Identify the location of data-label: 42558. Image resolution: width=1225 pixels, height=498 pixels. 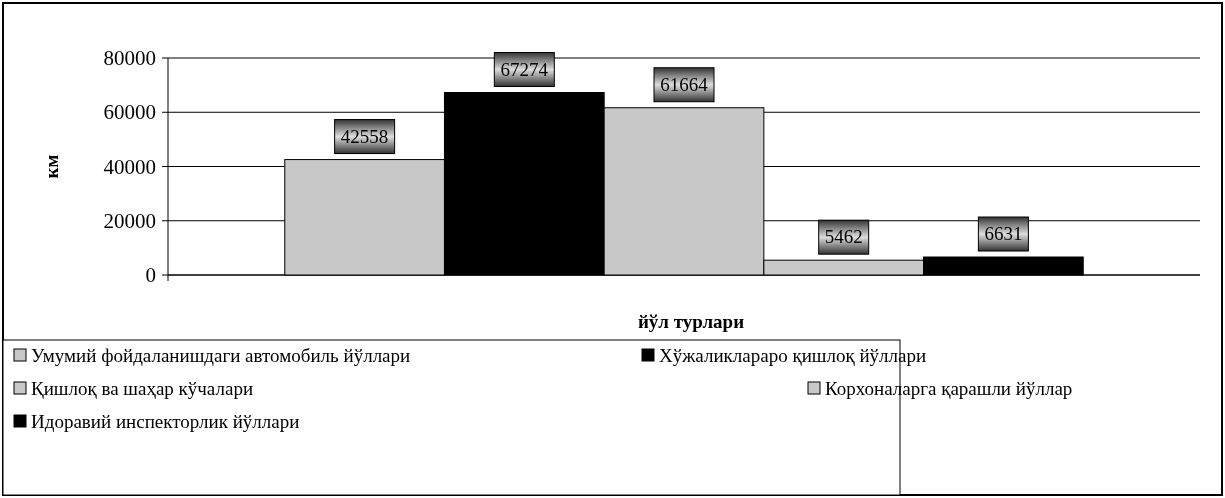
(364, 136).